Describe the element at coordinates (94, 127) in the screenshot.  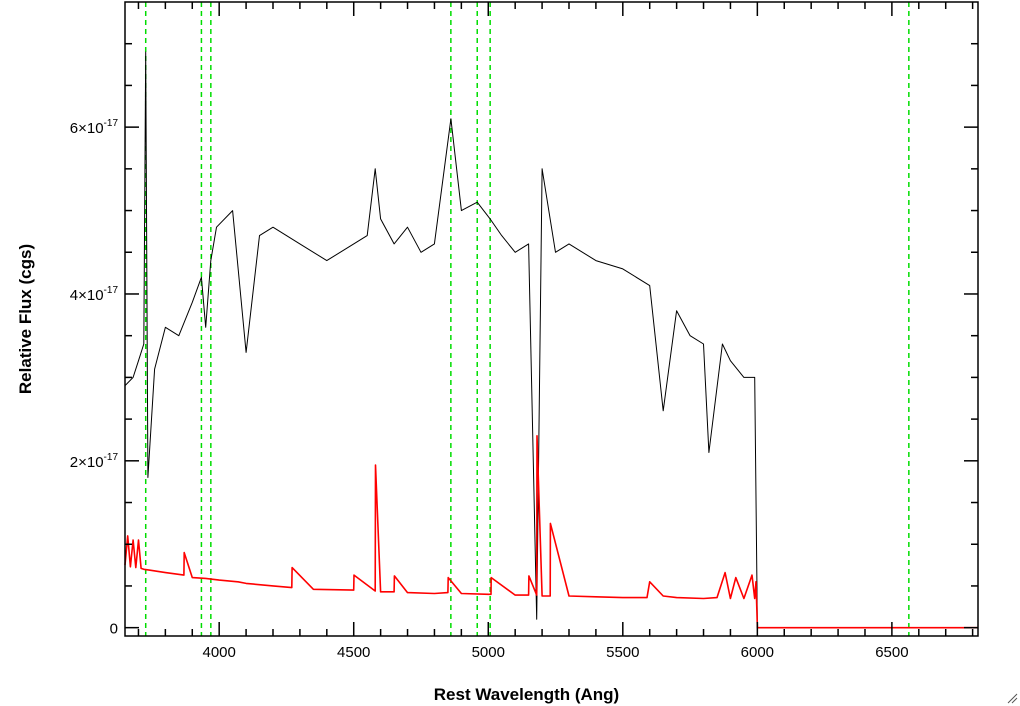
I see `y-tick-label: 6×10⁻¹⁷` at that location.